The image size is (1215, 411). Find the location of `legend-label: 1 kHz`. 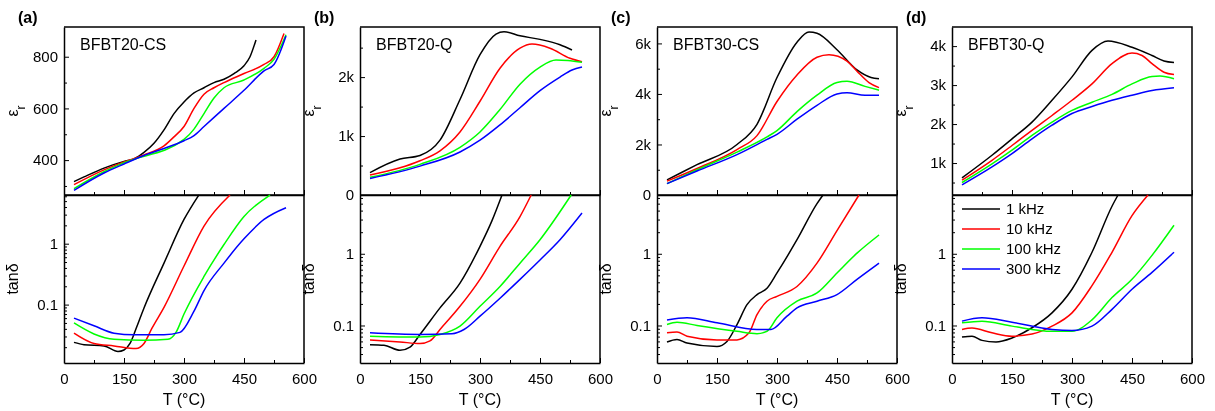

legend-label: 1 kHz is located at coordinates (1025, 208).